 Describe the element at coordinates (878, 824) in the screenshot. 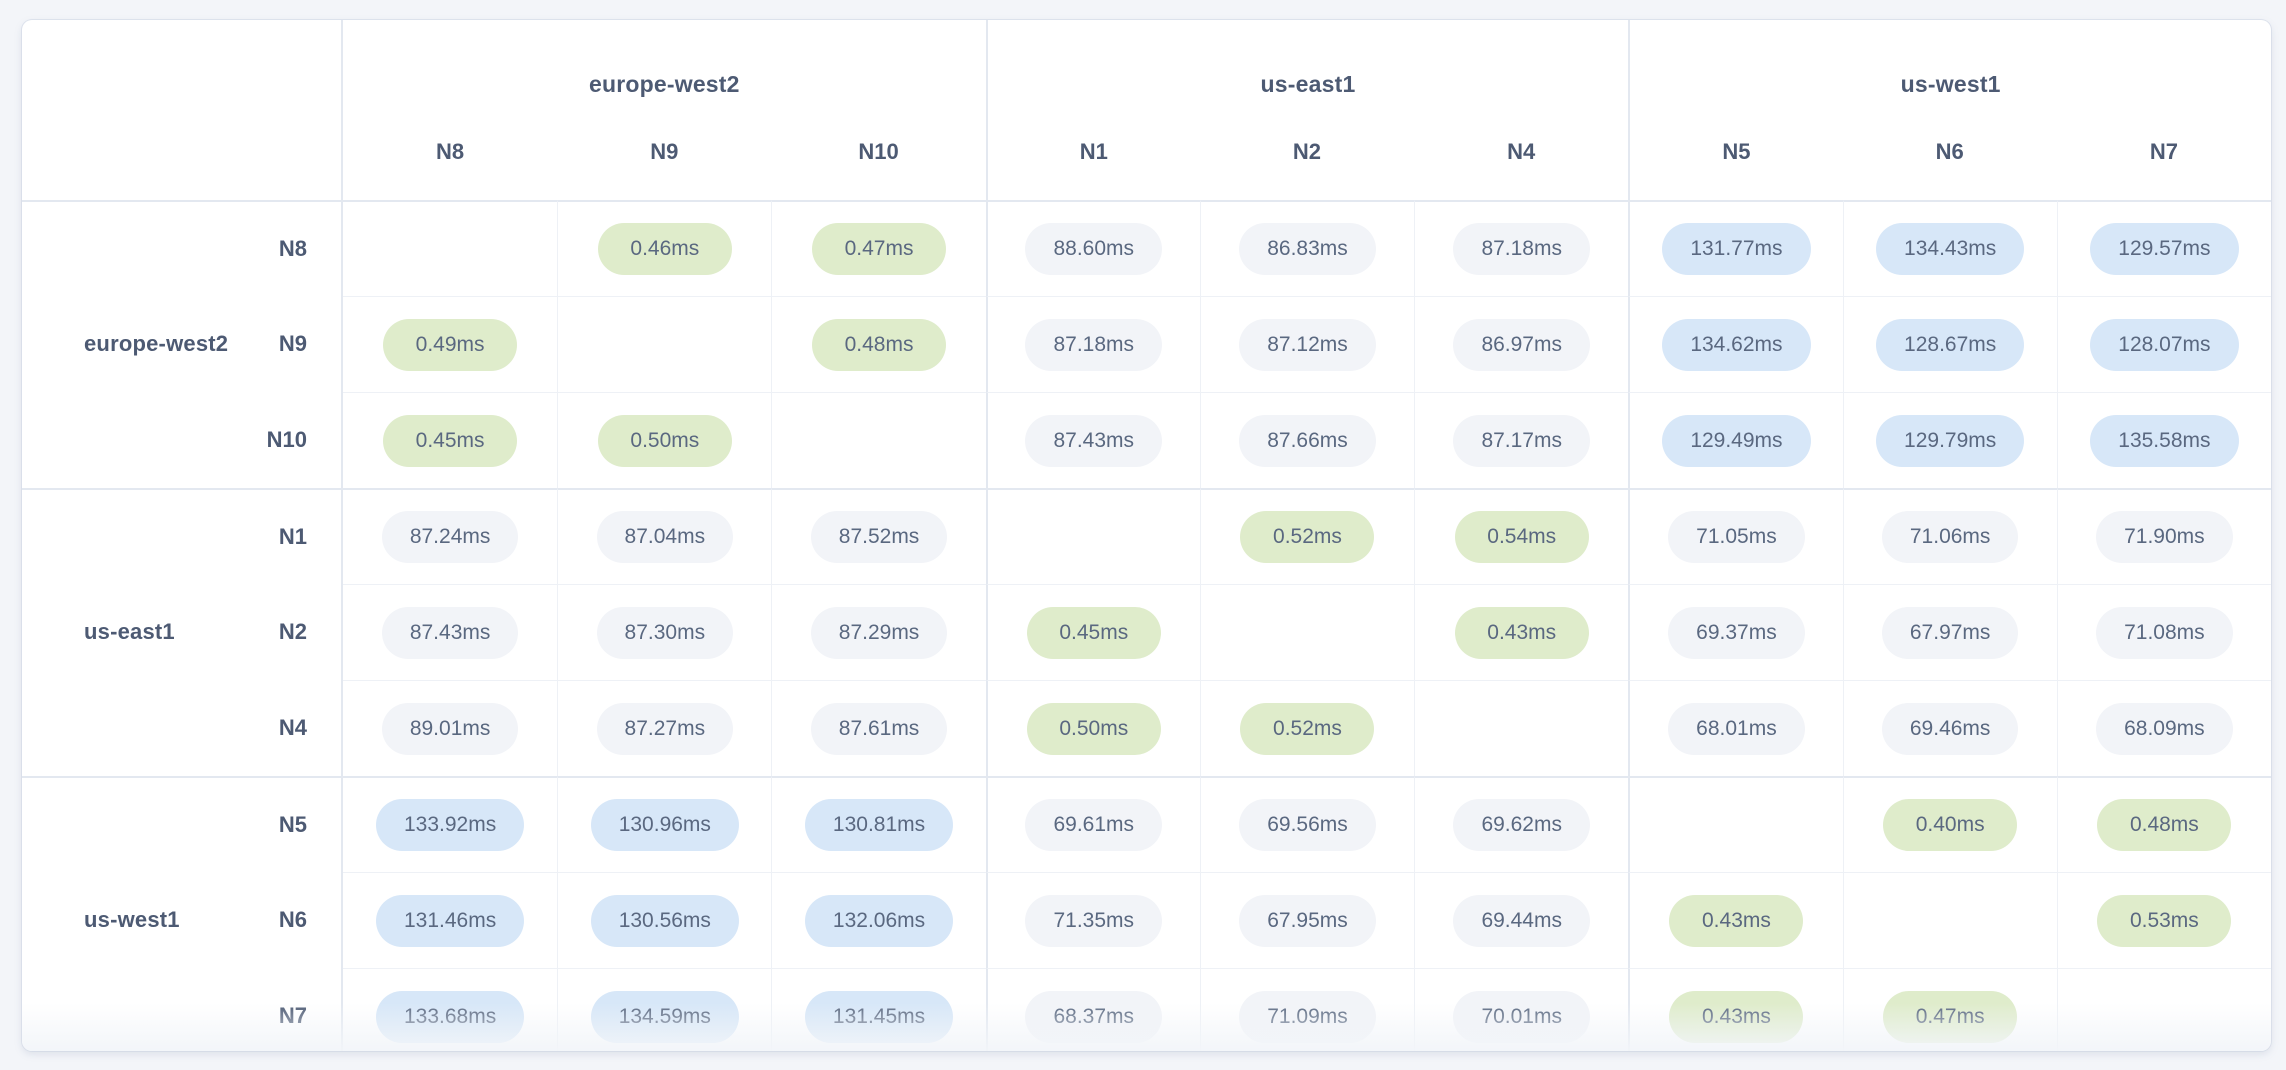

I see `latency-cell-n5-to-n10: 130.81ms` at that location.